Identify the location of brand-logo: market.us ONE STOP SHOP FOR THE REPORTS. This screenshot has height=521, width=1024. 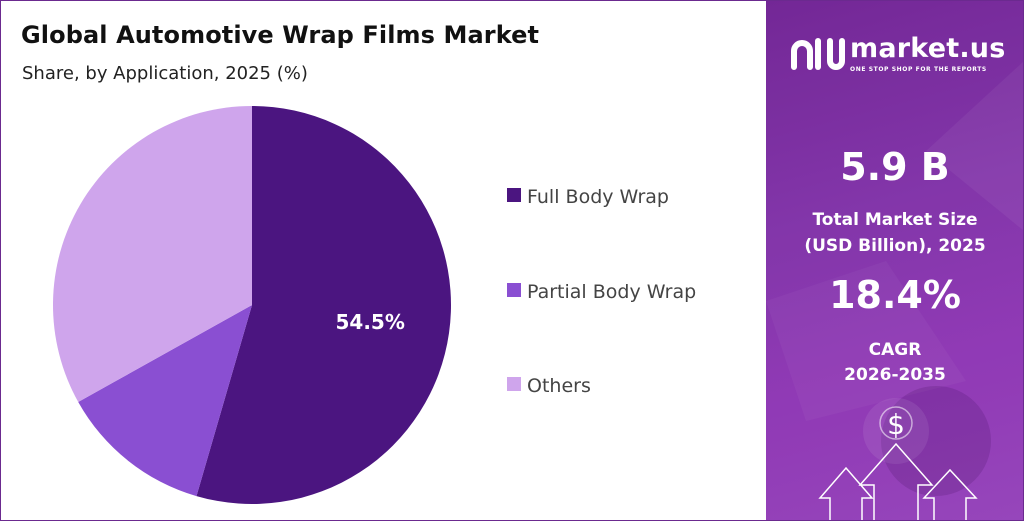
(903, 54).